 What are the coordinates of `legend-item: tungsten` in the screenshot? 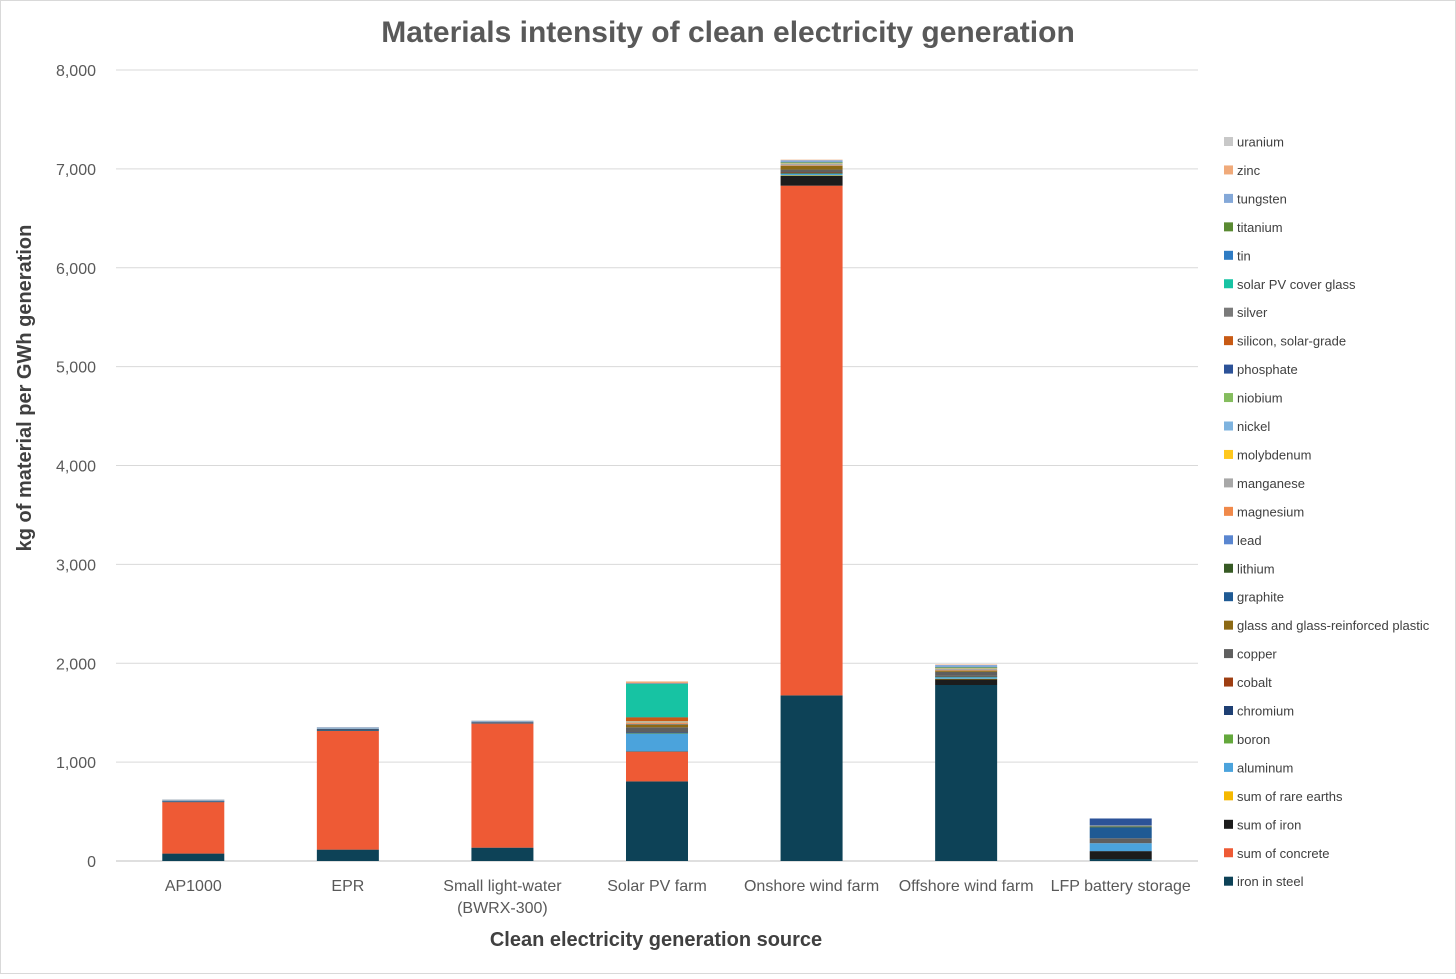 It's located at (1255, 198).